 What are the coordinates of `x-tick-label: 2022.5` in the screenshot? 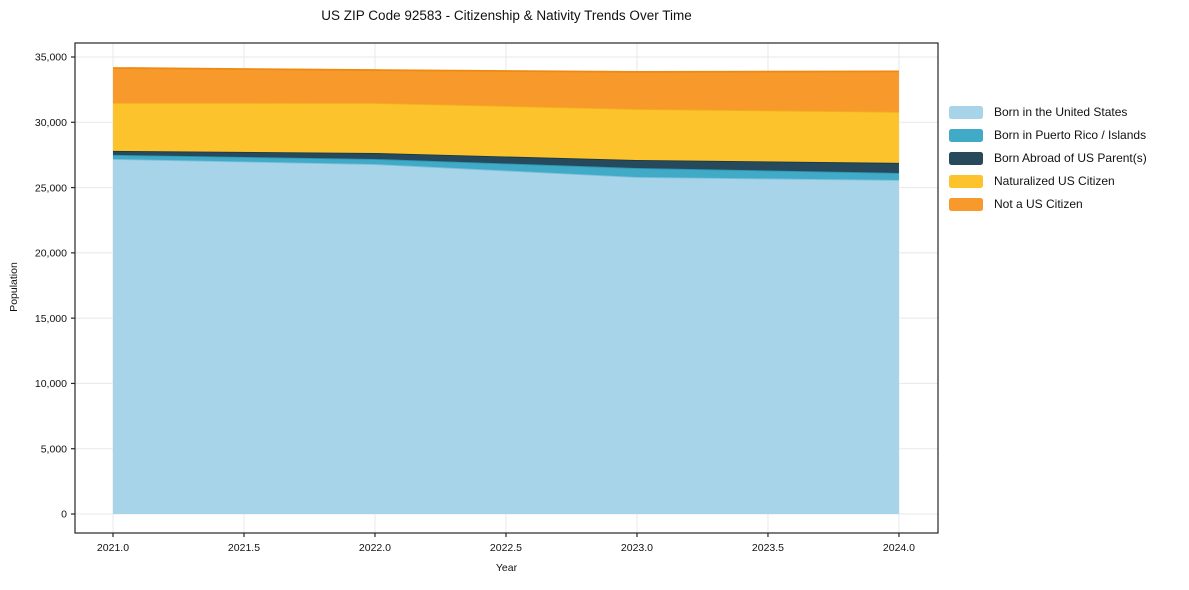 It's located at (506, 548).